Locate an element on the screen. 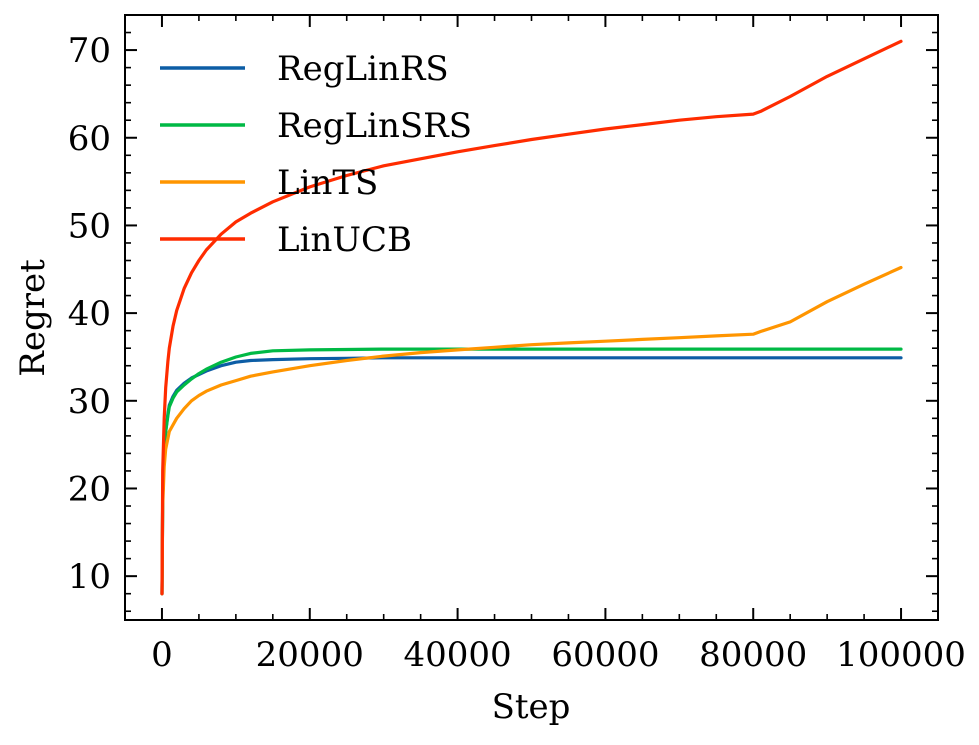 This screenshot has width=979, height=745. y-tick-label: 30 is located at coordinates (89, 402).